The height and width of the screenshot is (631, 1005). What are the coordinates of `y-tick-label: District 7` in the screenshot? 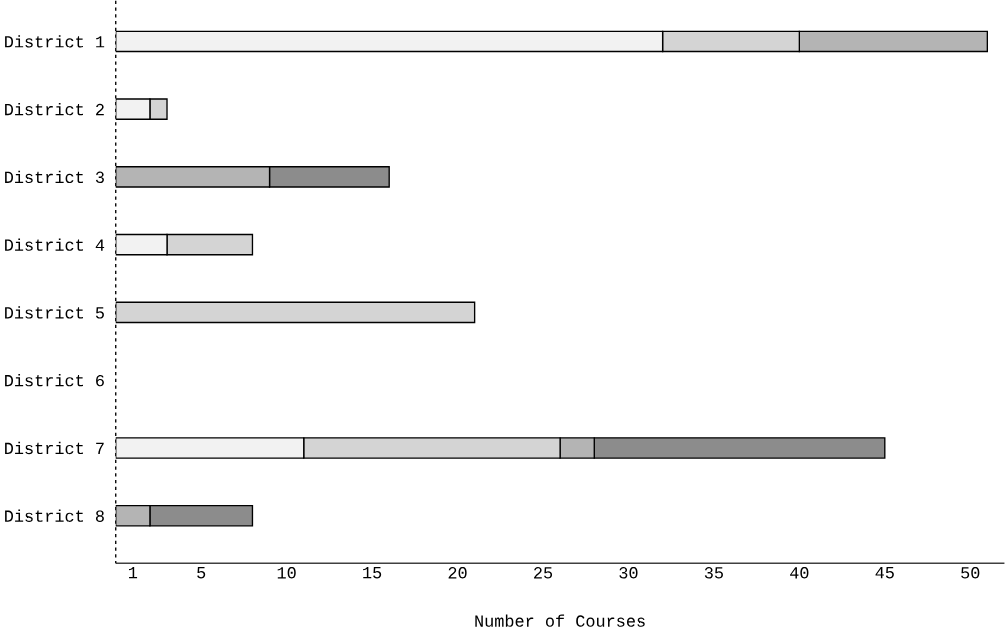 It's located at (54, 448).